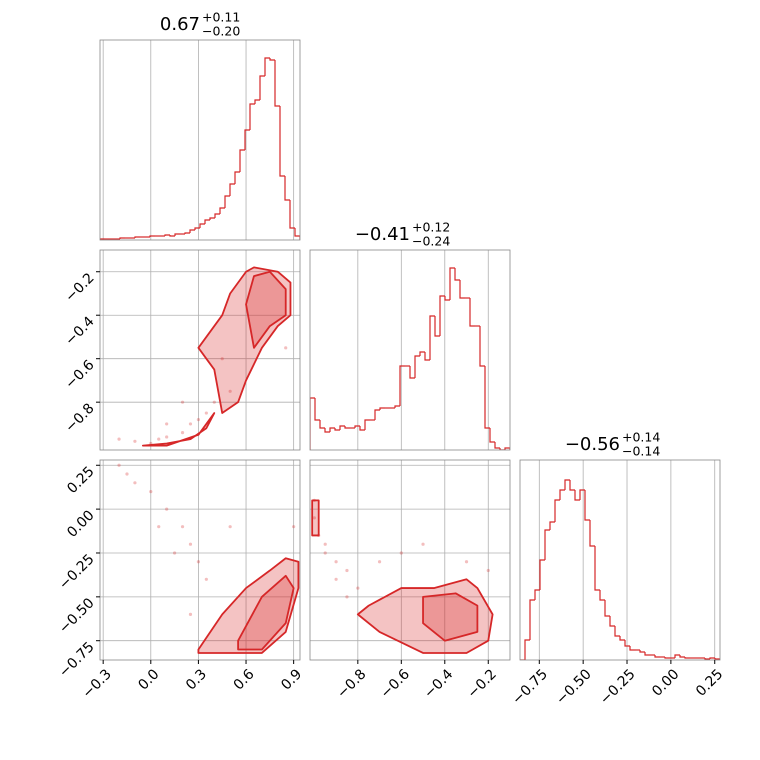 The width and height of the screenshot is (760, 760). What do you see at coordinates (382, 234) in the screenshot?
I see `title-value: −0.41` at bounding box center [382, 234].